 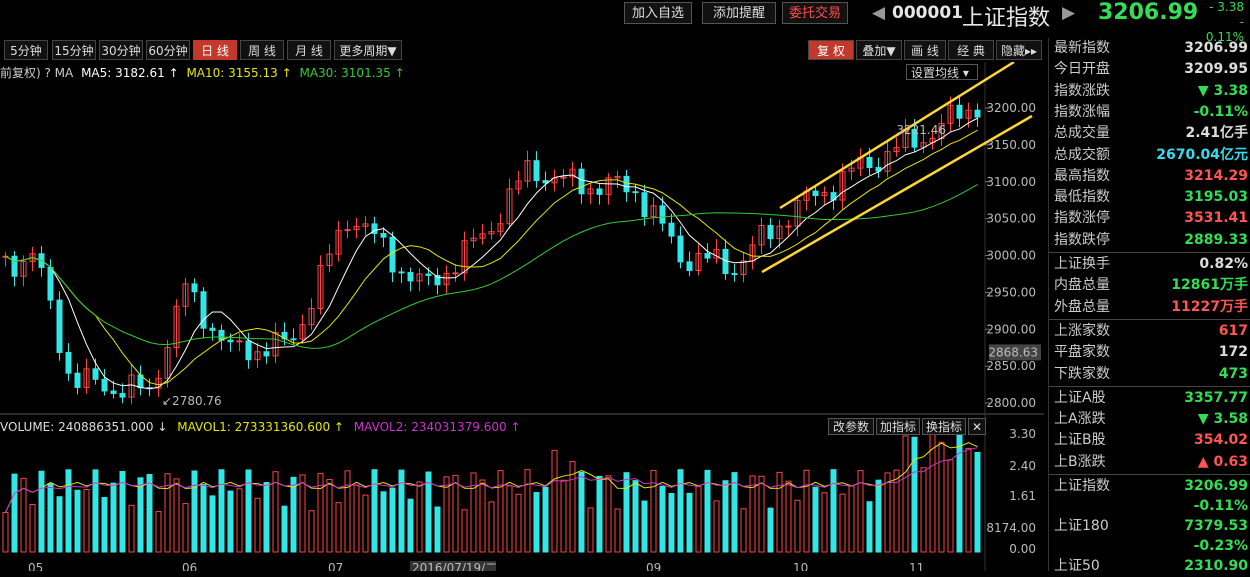 I want to click on period-more-dropdown: 更多周期▼, so click(x=368, y=50).